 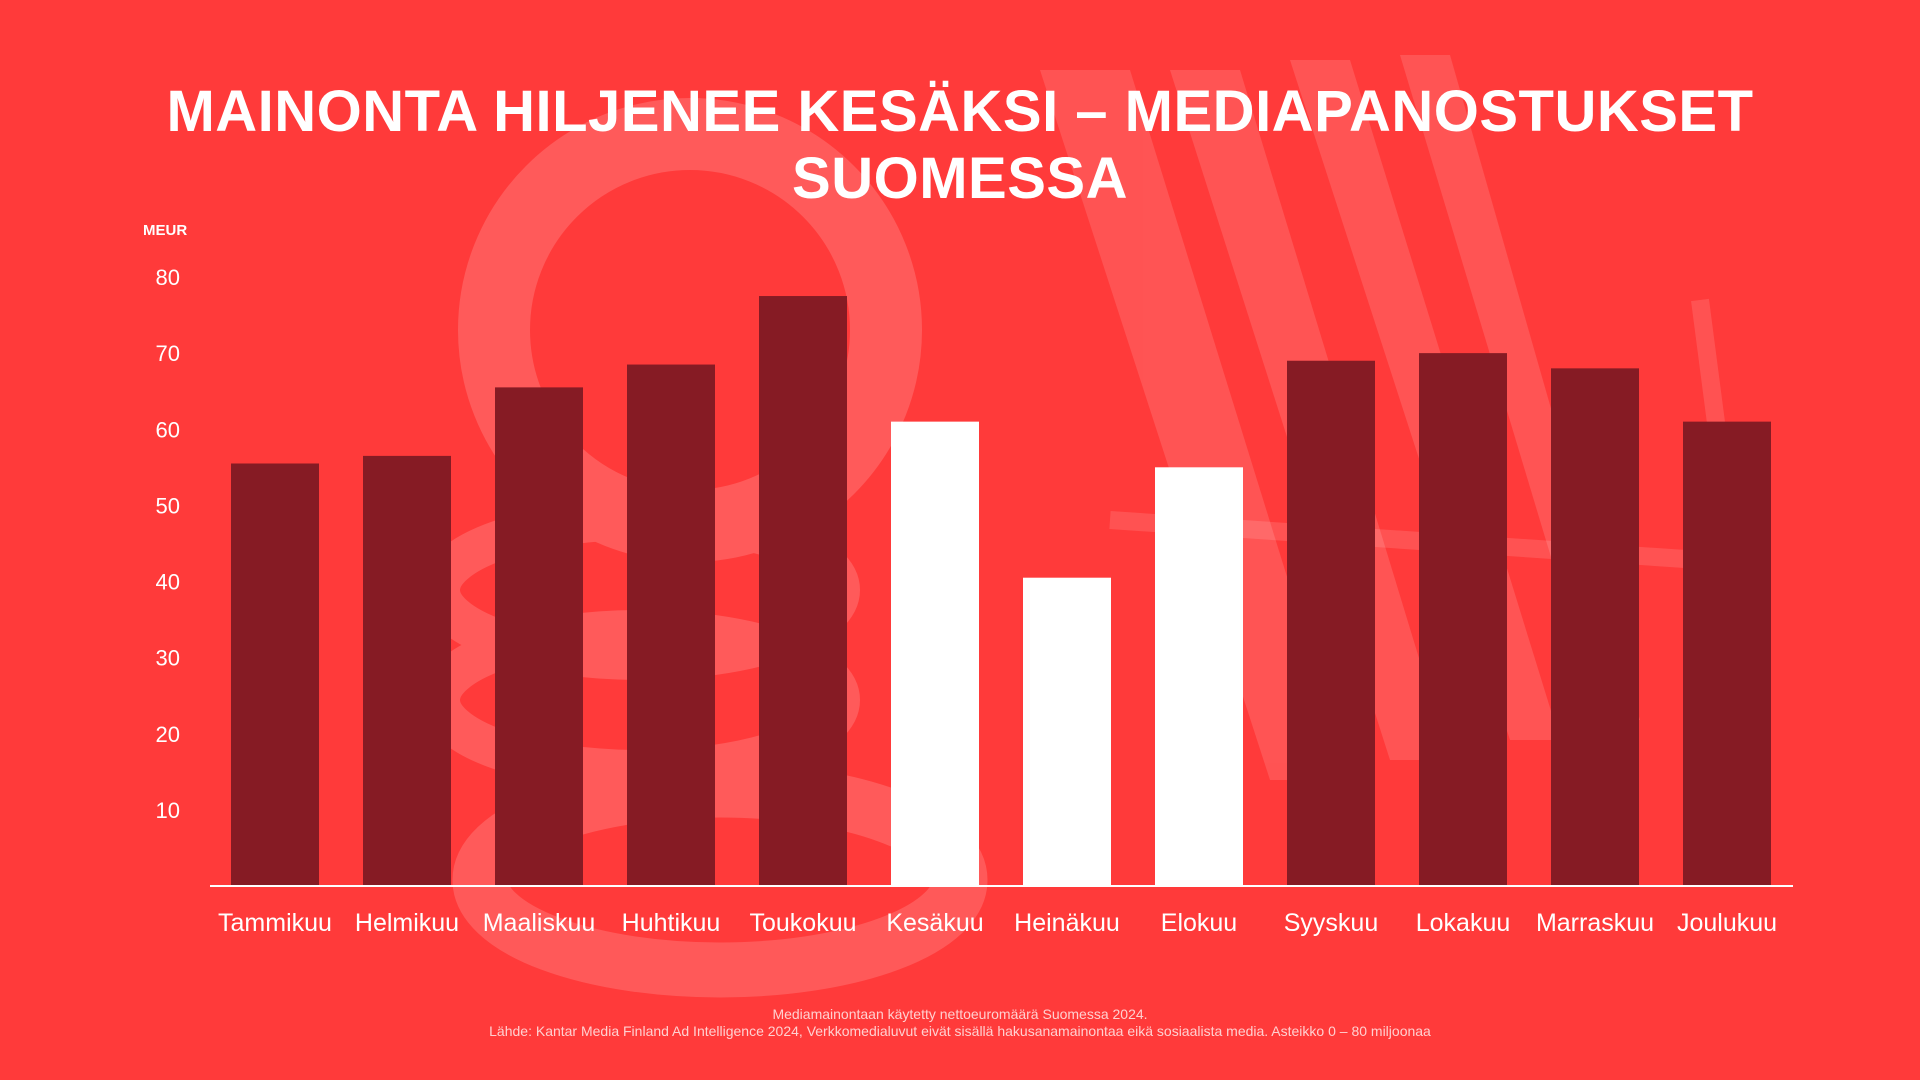 What do you see at coordinates (539, 636) in the screenshot?
I see `bar-maaliskuu` at bounding box center [539, 636].